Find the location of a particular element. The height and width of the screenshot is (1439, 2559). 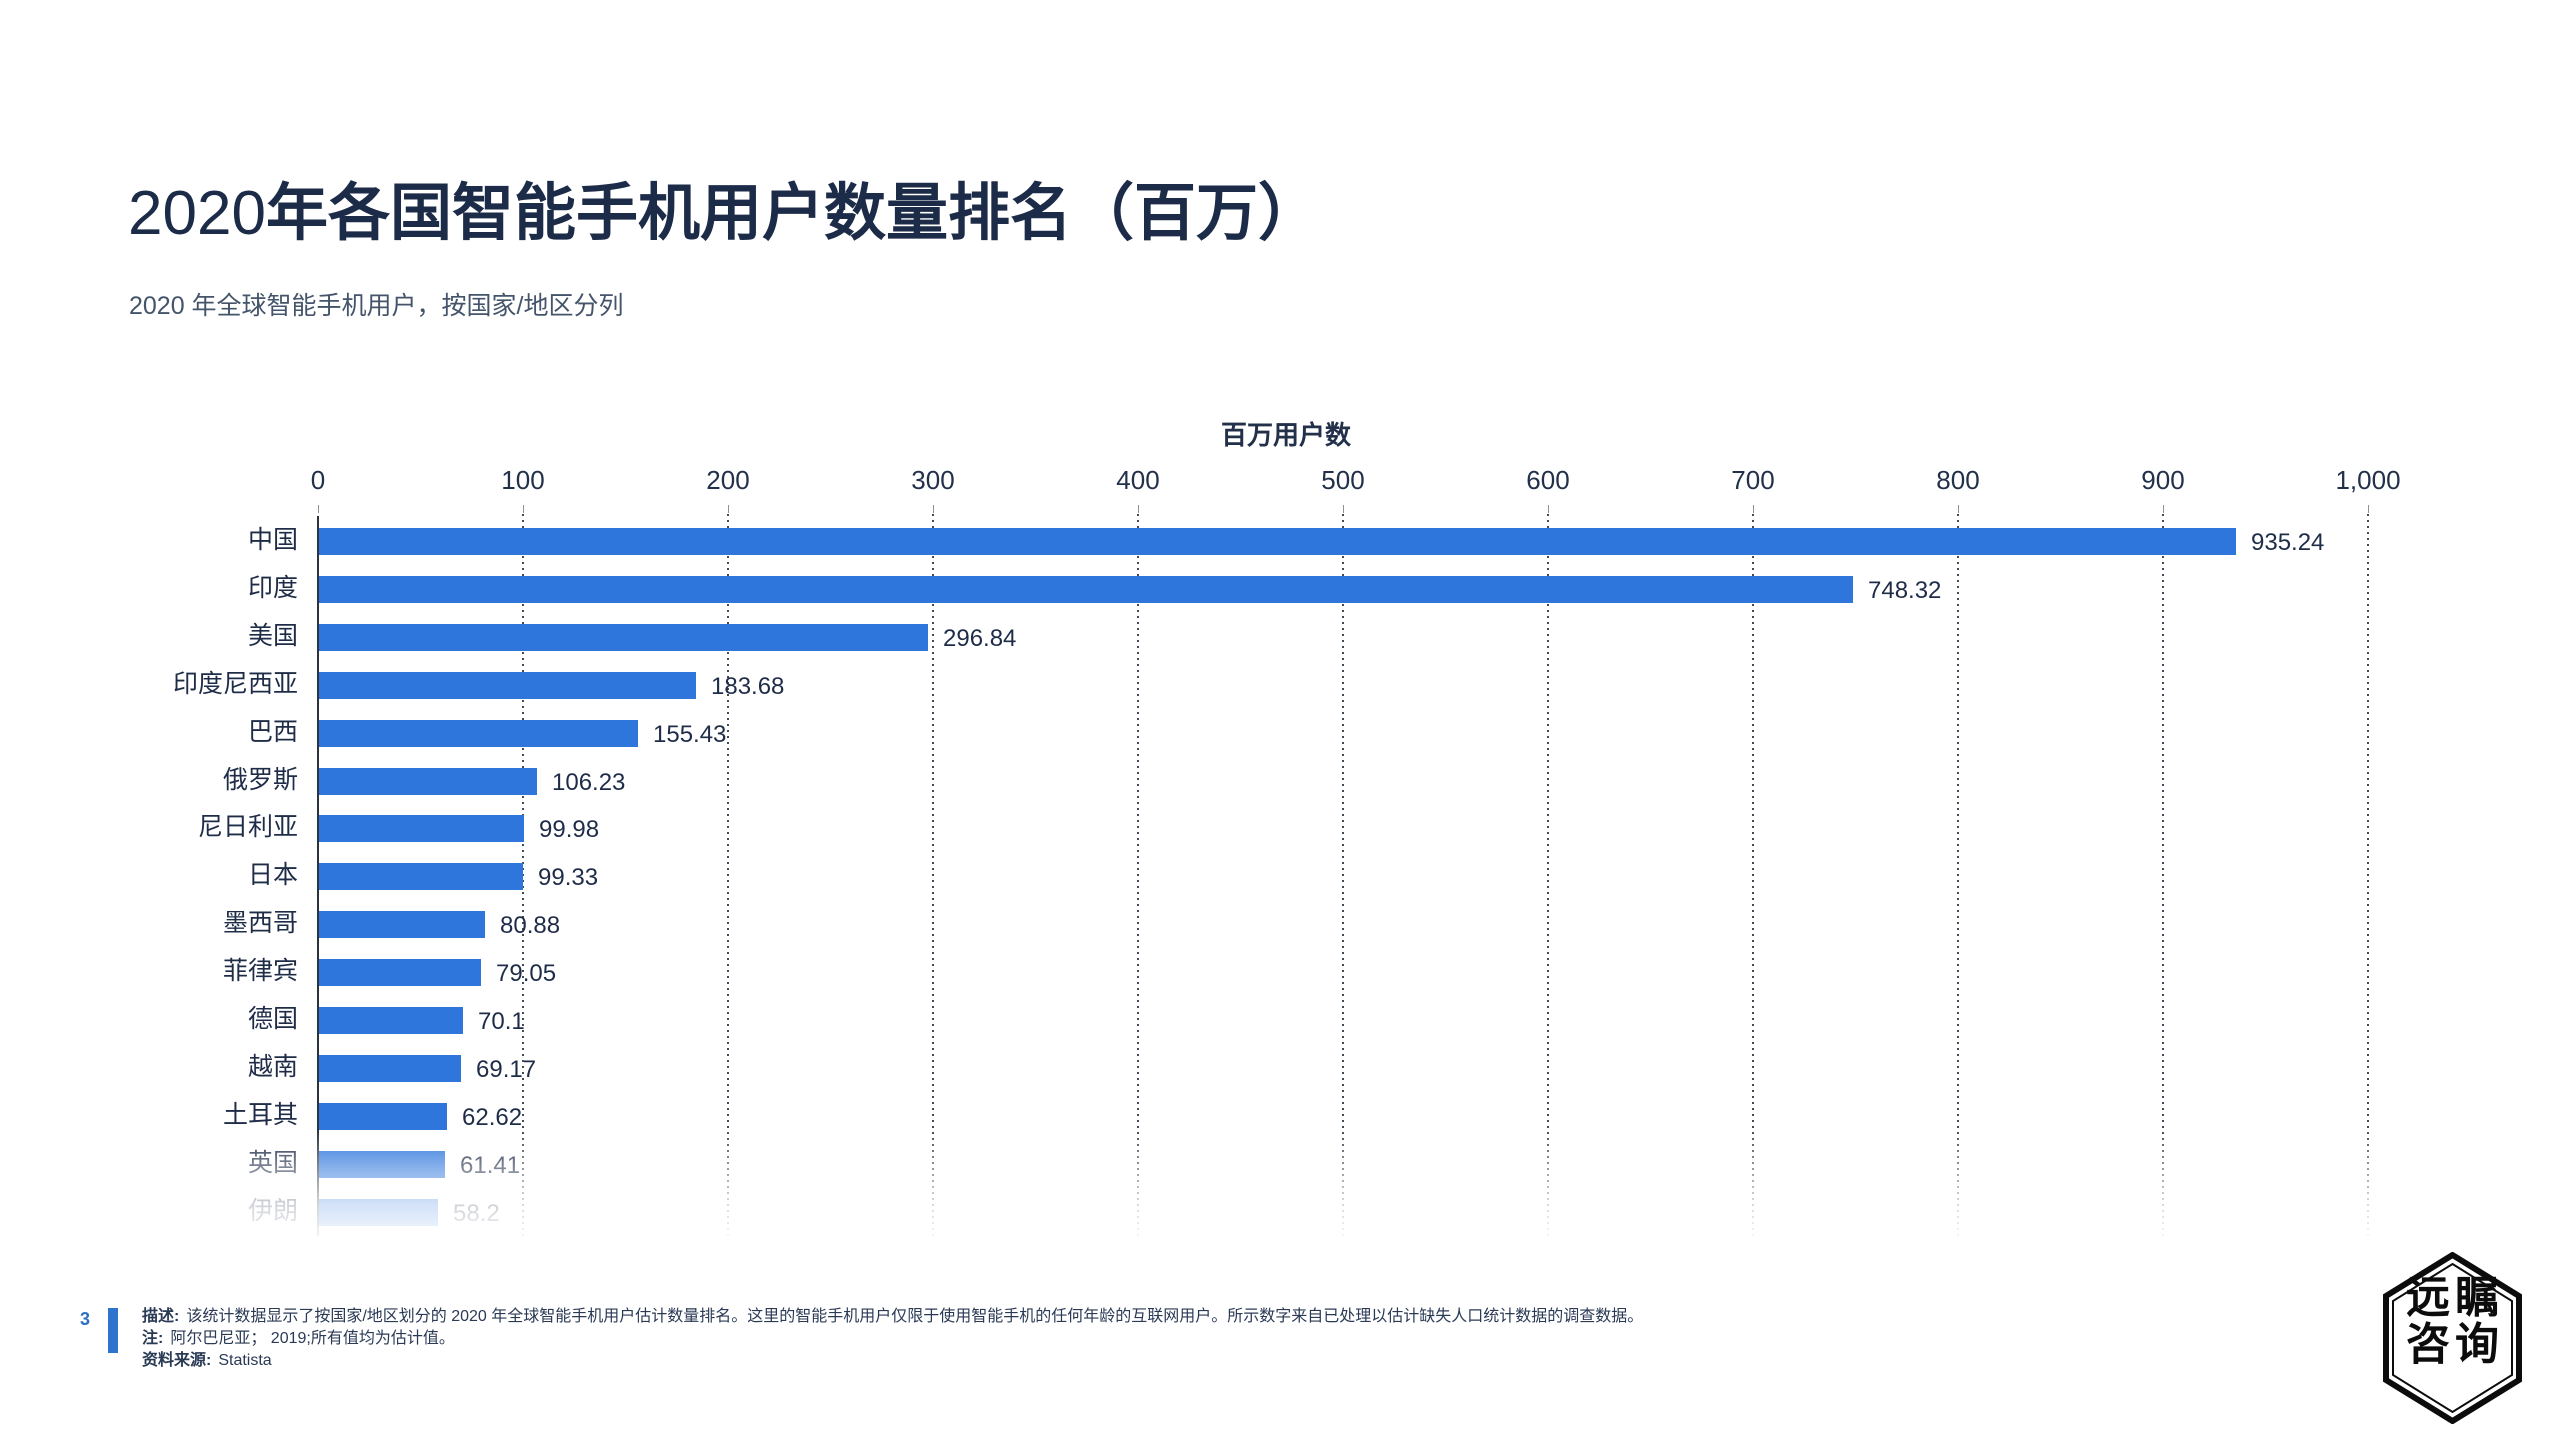

value-label: 70.1 is located at coordinates (501, 1021).